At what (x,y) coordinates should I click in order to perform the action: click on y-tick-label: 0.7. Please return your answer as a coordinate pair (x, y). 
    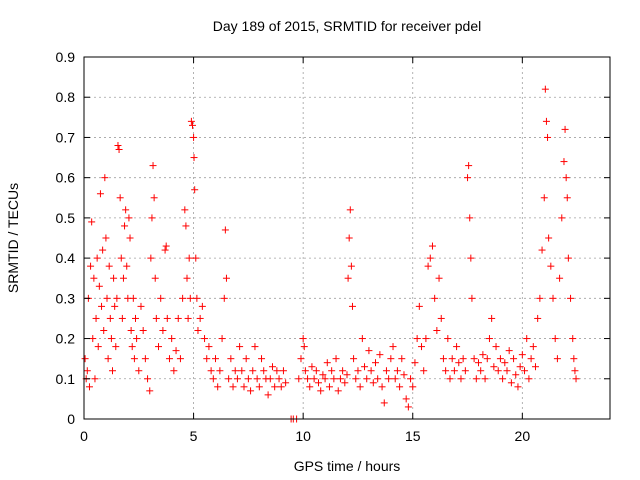
    Looking at the image, I should click on (66, 137).